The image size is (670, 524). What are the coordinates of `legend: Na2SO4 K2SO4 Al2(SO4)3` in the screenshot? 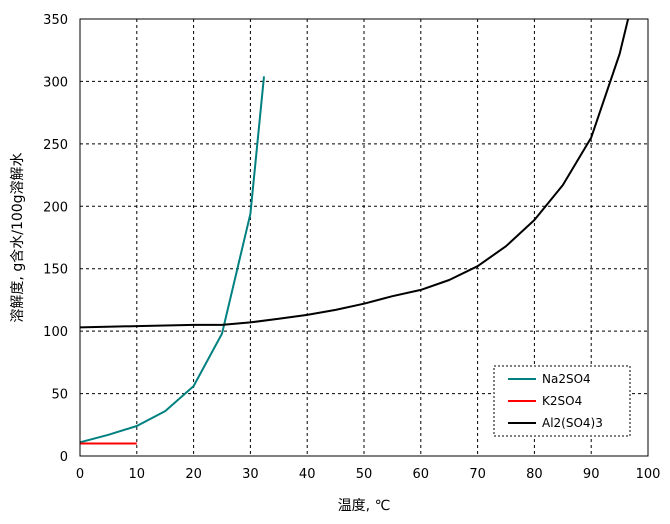 It's located at (562, 401).